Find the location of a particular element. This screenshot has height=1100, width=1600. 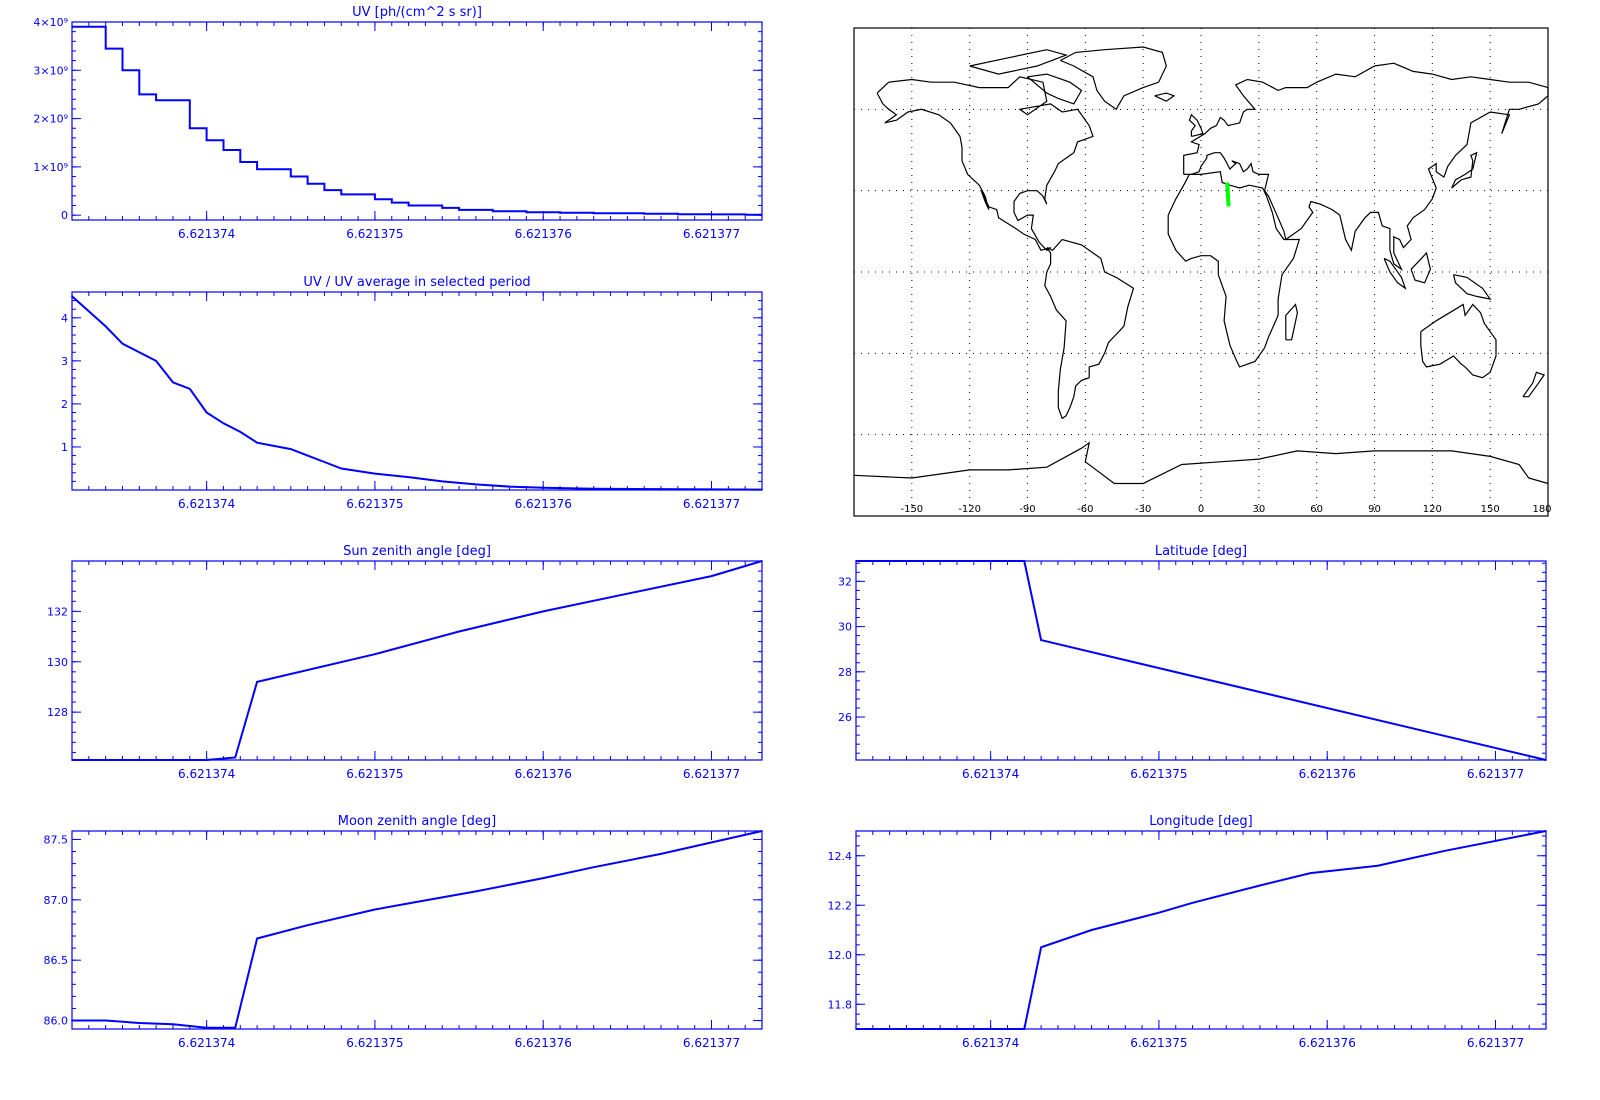

map-lon-label: -60 is located at coordinates (1085, 509).